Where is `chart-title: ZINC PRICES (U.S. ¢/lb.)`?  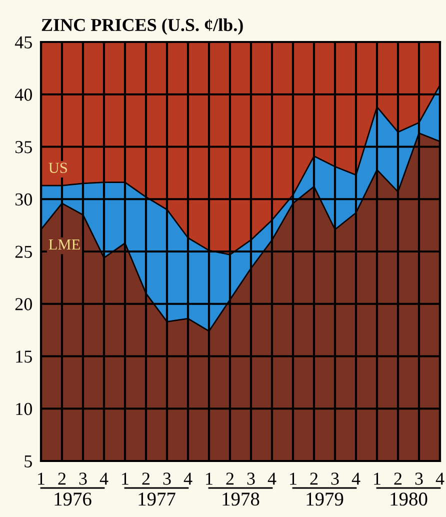
chart-title: ZINC PRICES (U.S. ¢/lb.) is located at coordinates (142, 26).